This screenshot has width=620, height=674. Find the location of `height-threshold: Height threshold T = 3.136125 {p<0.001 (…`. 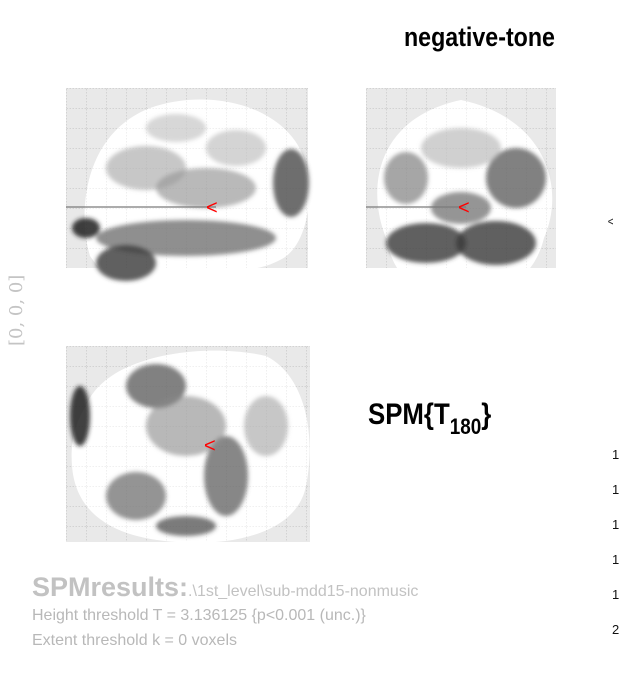

height-threshold: Height threshold T = 3.136125 {p<0.001 (… is located at coordinates (199, 615).